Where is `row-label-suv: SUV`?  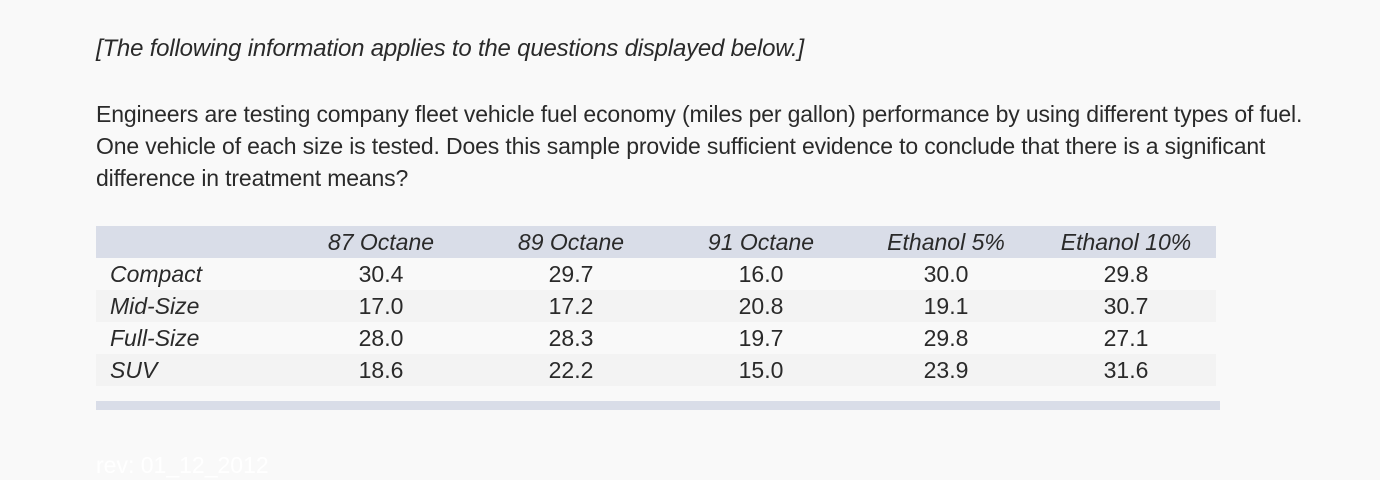
row-label-suv: SUV is located at coordinates (134, 370).